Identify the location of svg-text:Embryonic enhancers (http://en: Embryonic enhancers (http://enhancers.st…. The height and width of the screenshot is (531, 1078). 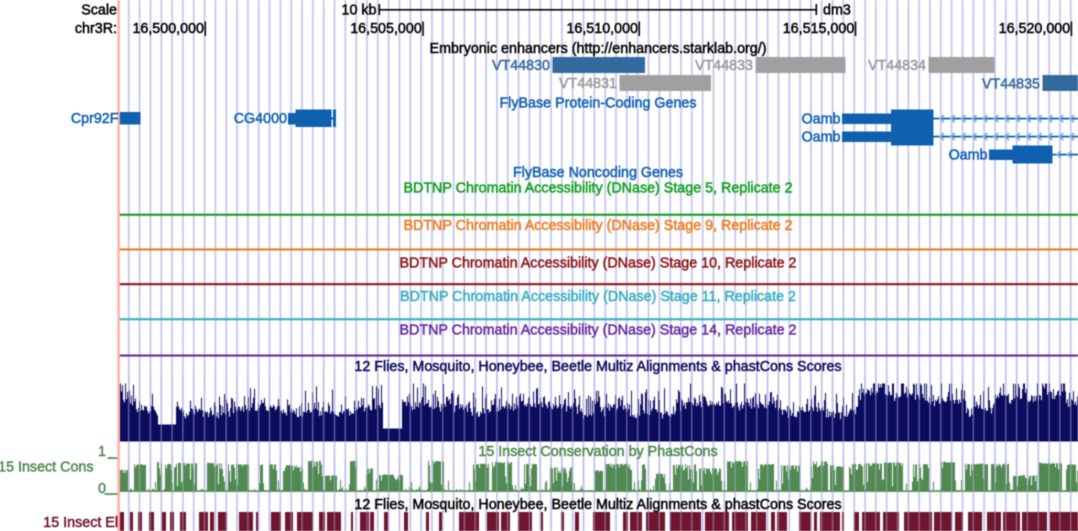
(598, 49).